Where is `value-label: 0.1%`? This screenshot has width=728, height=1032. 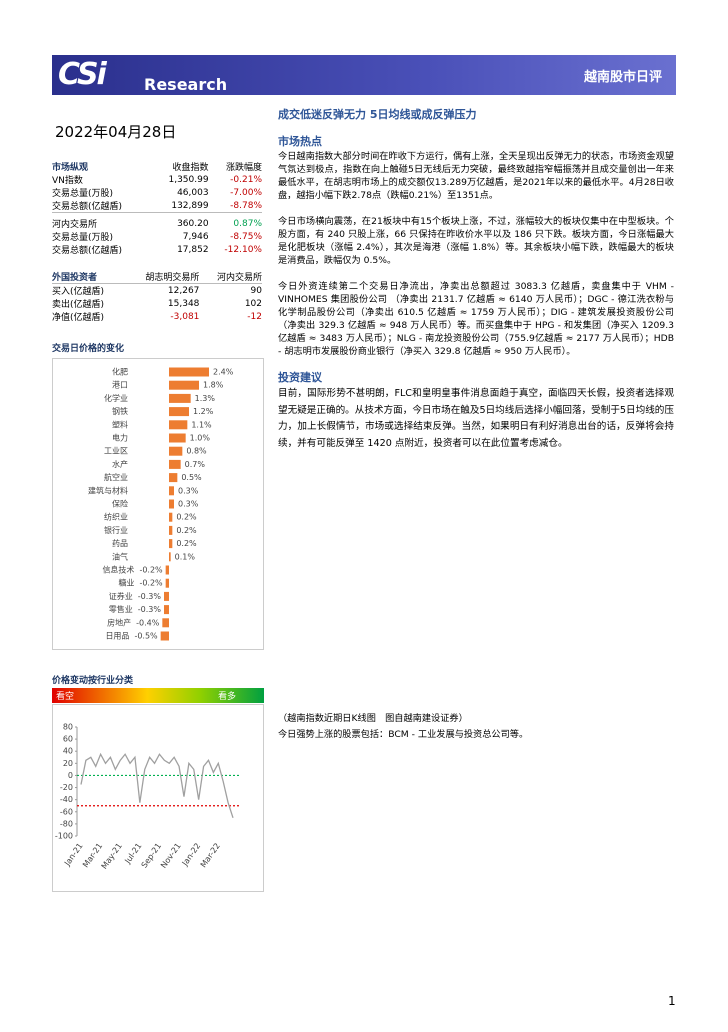
value-label: 0.1% is located at coordinates (185, 556).